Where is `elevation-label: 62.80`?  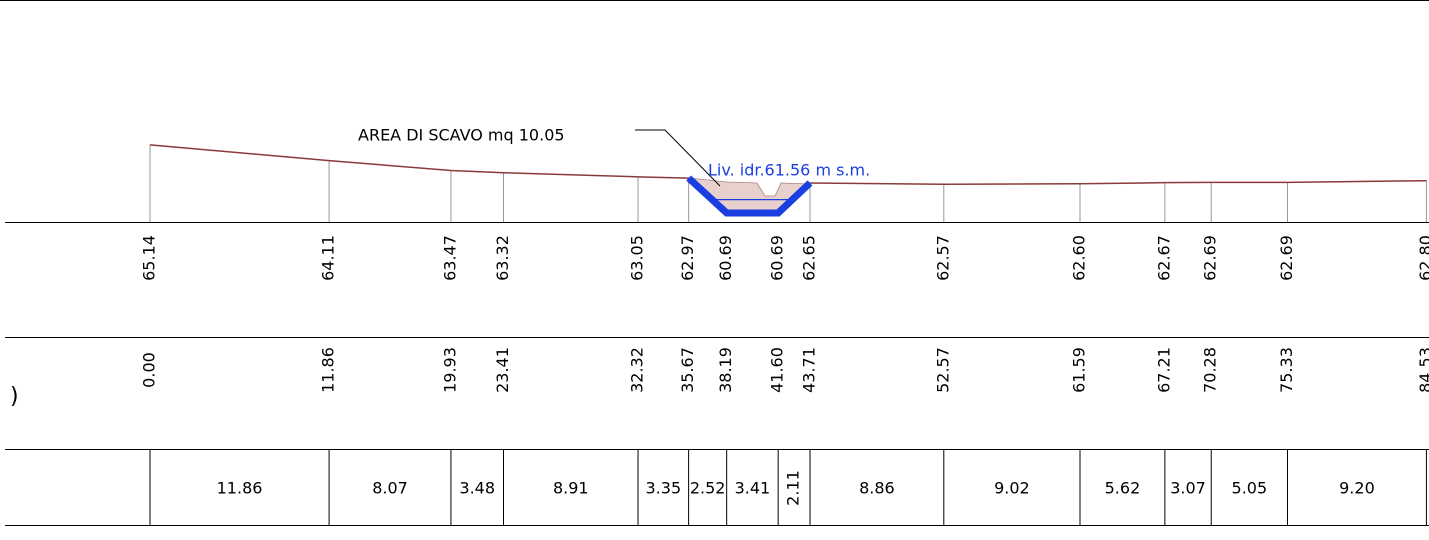 elevation-label: 62.80 is located at coordinates (1422, 258).